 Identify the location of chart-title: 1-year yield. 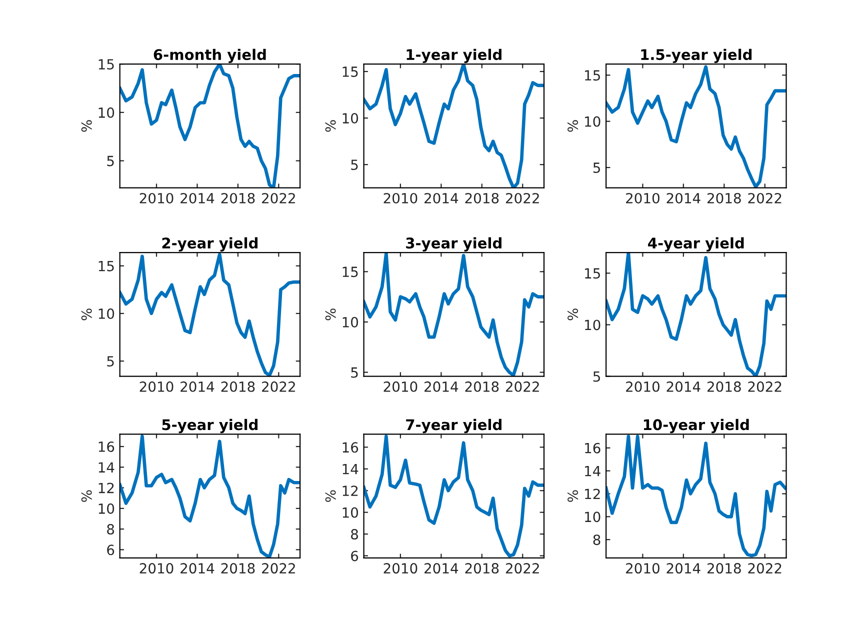
(454, 56).